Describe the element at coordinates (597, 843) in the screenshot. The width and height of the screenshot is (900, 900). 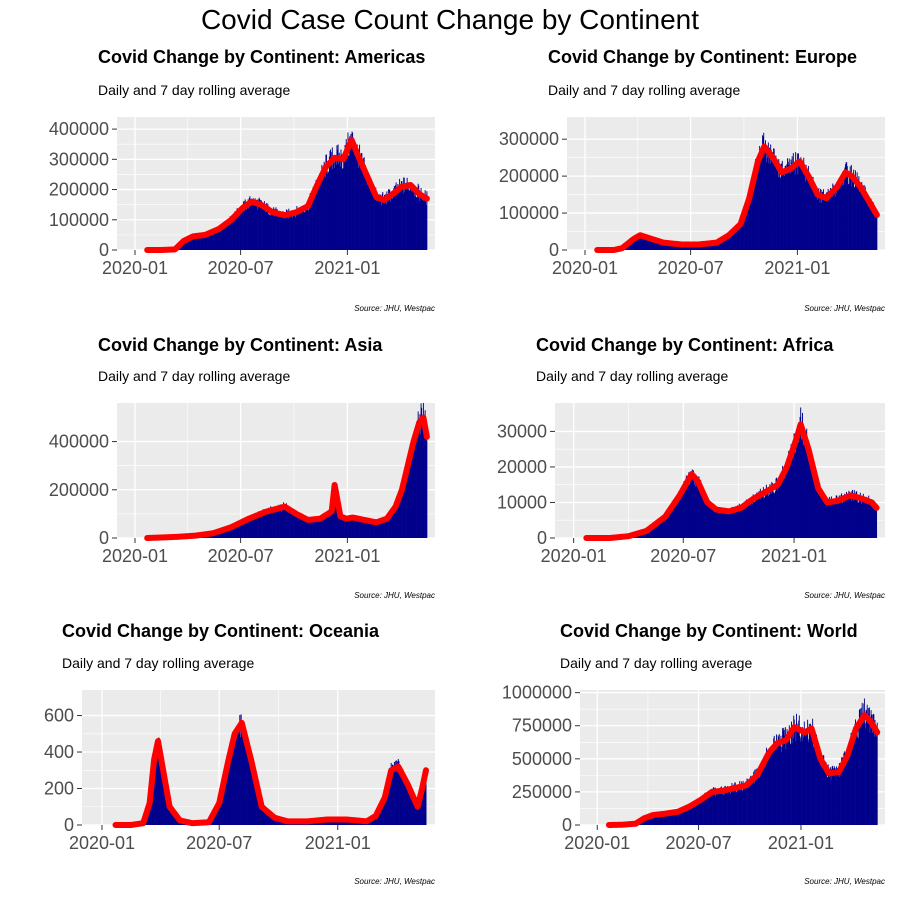
I see `x-tick-label: 2020-01` at that location.